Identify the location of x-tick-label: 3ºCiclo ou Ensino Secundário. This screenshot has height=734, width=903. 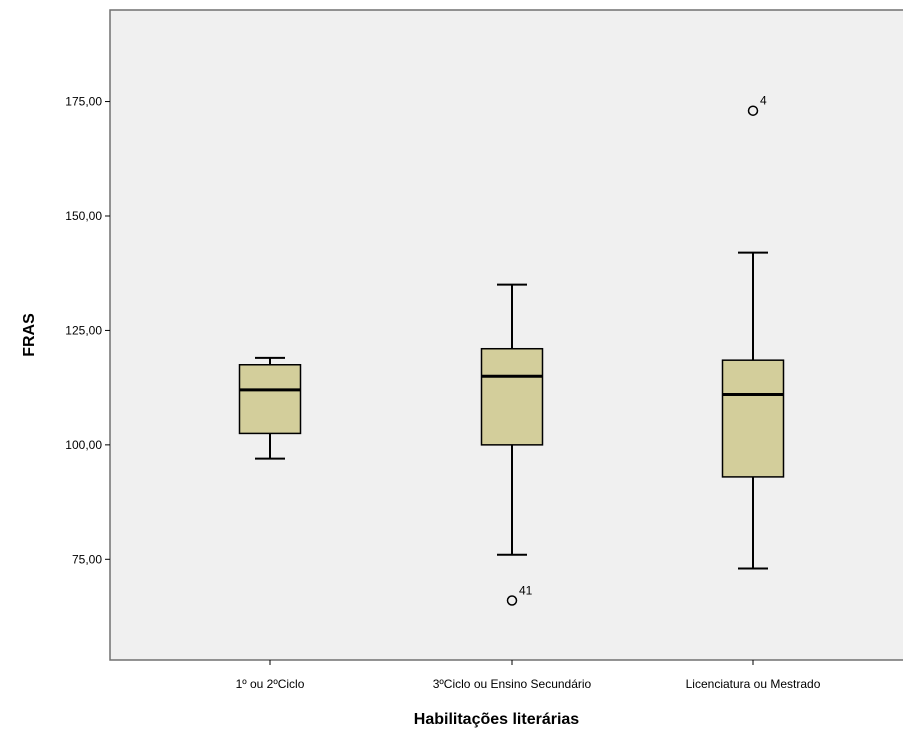
(512, 684).